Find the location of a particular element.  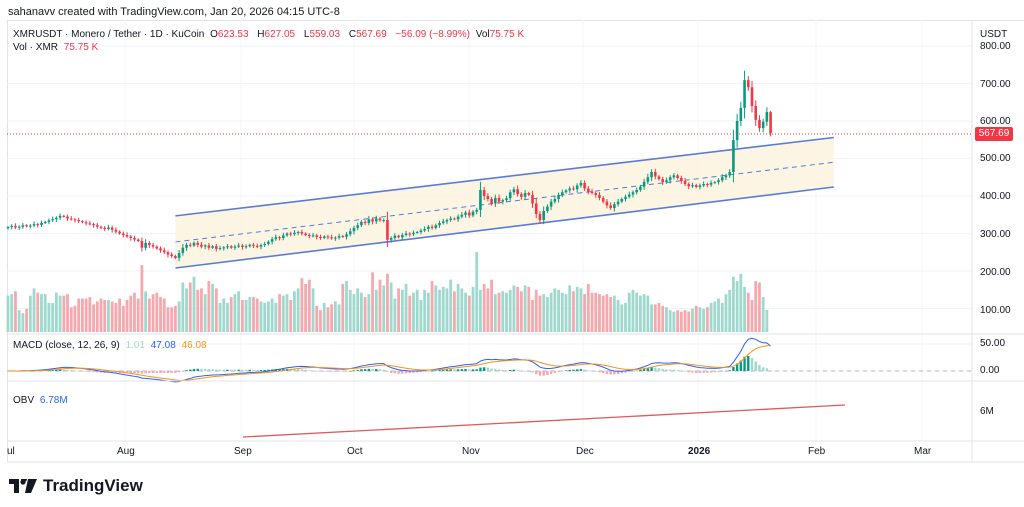

tradingview-logo: TradingView is located at coordinates (76, 486).